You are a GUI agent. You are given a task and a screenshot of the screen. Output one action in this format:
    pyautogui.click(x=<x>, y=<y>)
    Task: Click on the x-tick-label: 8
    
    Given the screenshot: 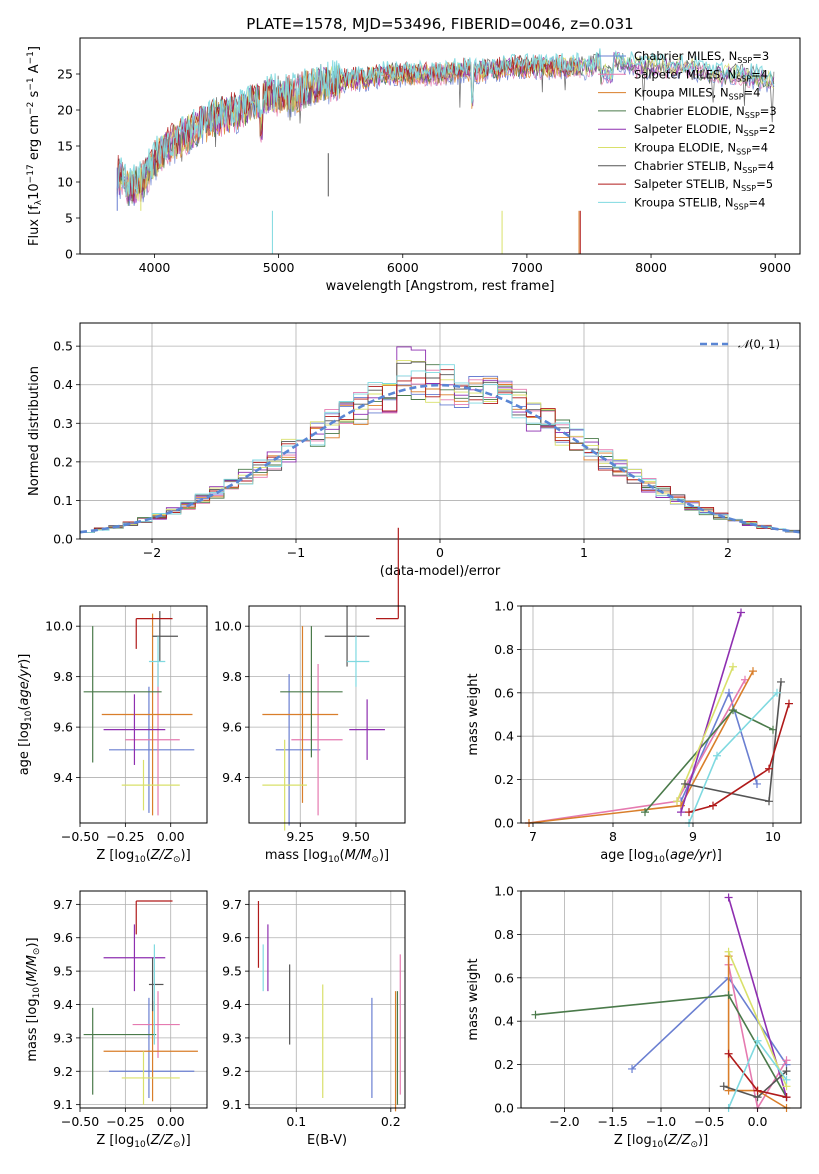 What is the action you would take?
    pyautogui.click(x=613, y=836)
    